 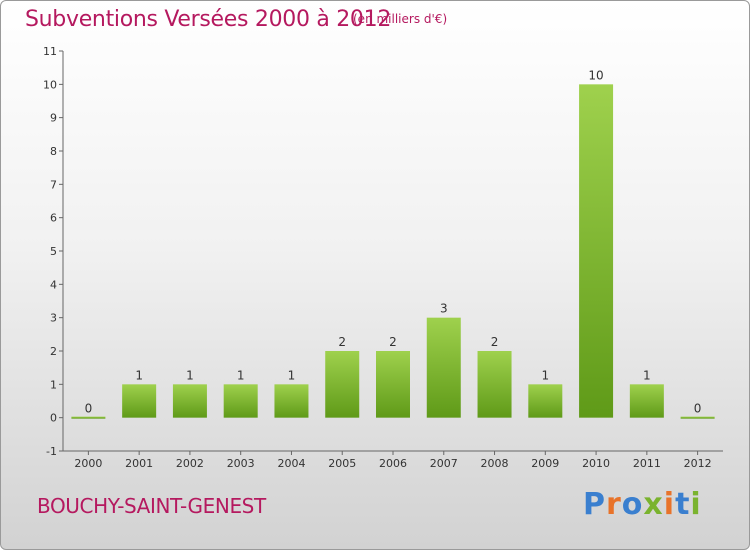 What do you see at coordinates (241, 463) in the screenshot?
I see `x-tick-label: 2003` at bounding box center [241, 463].